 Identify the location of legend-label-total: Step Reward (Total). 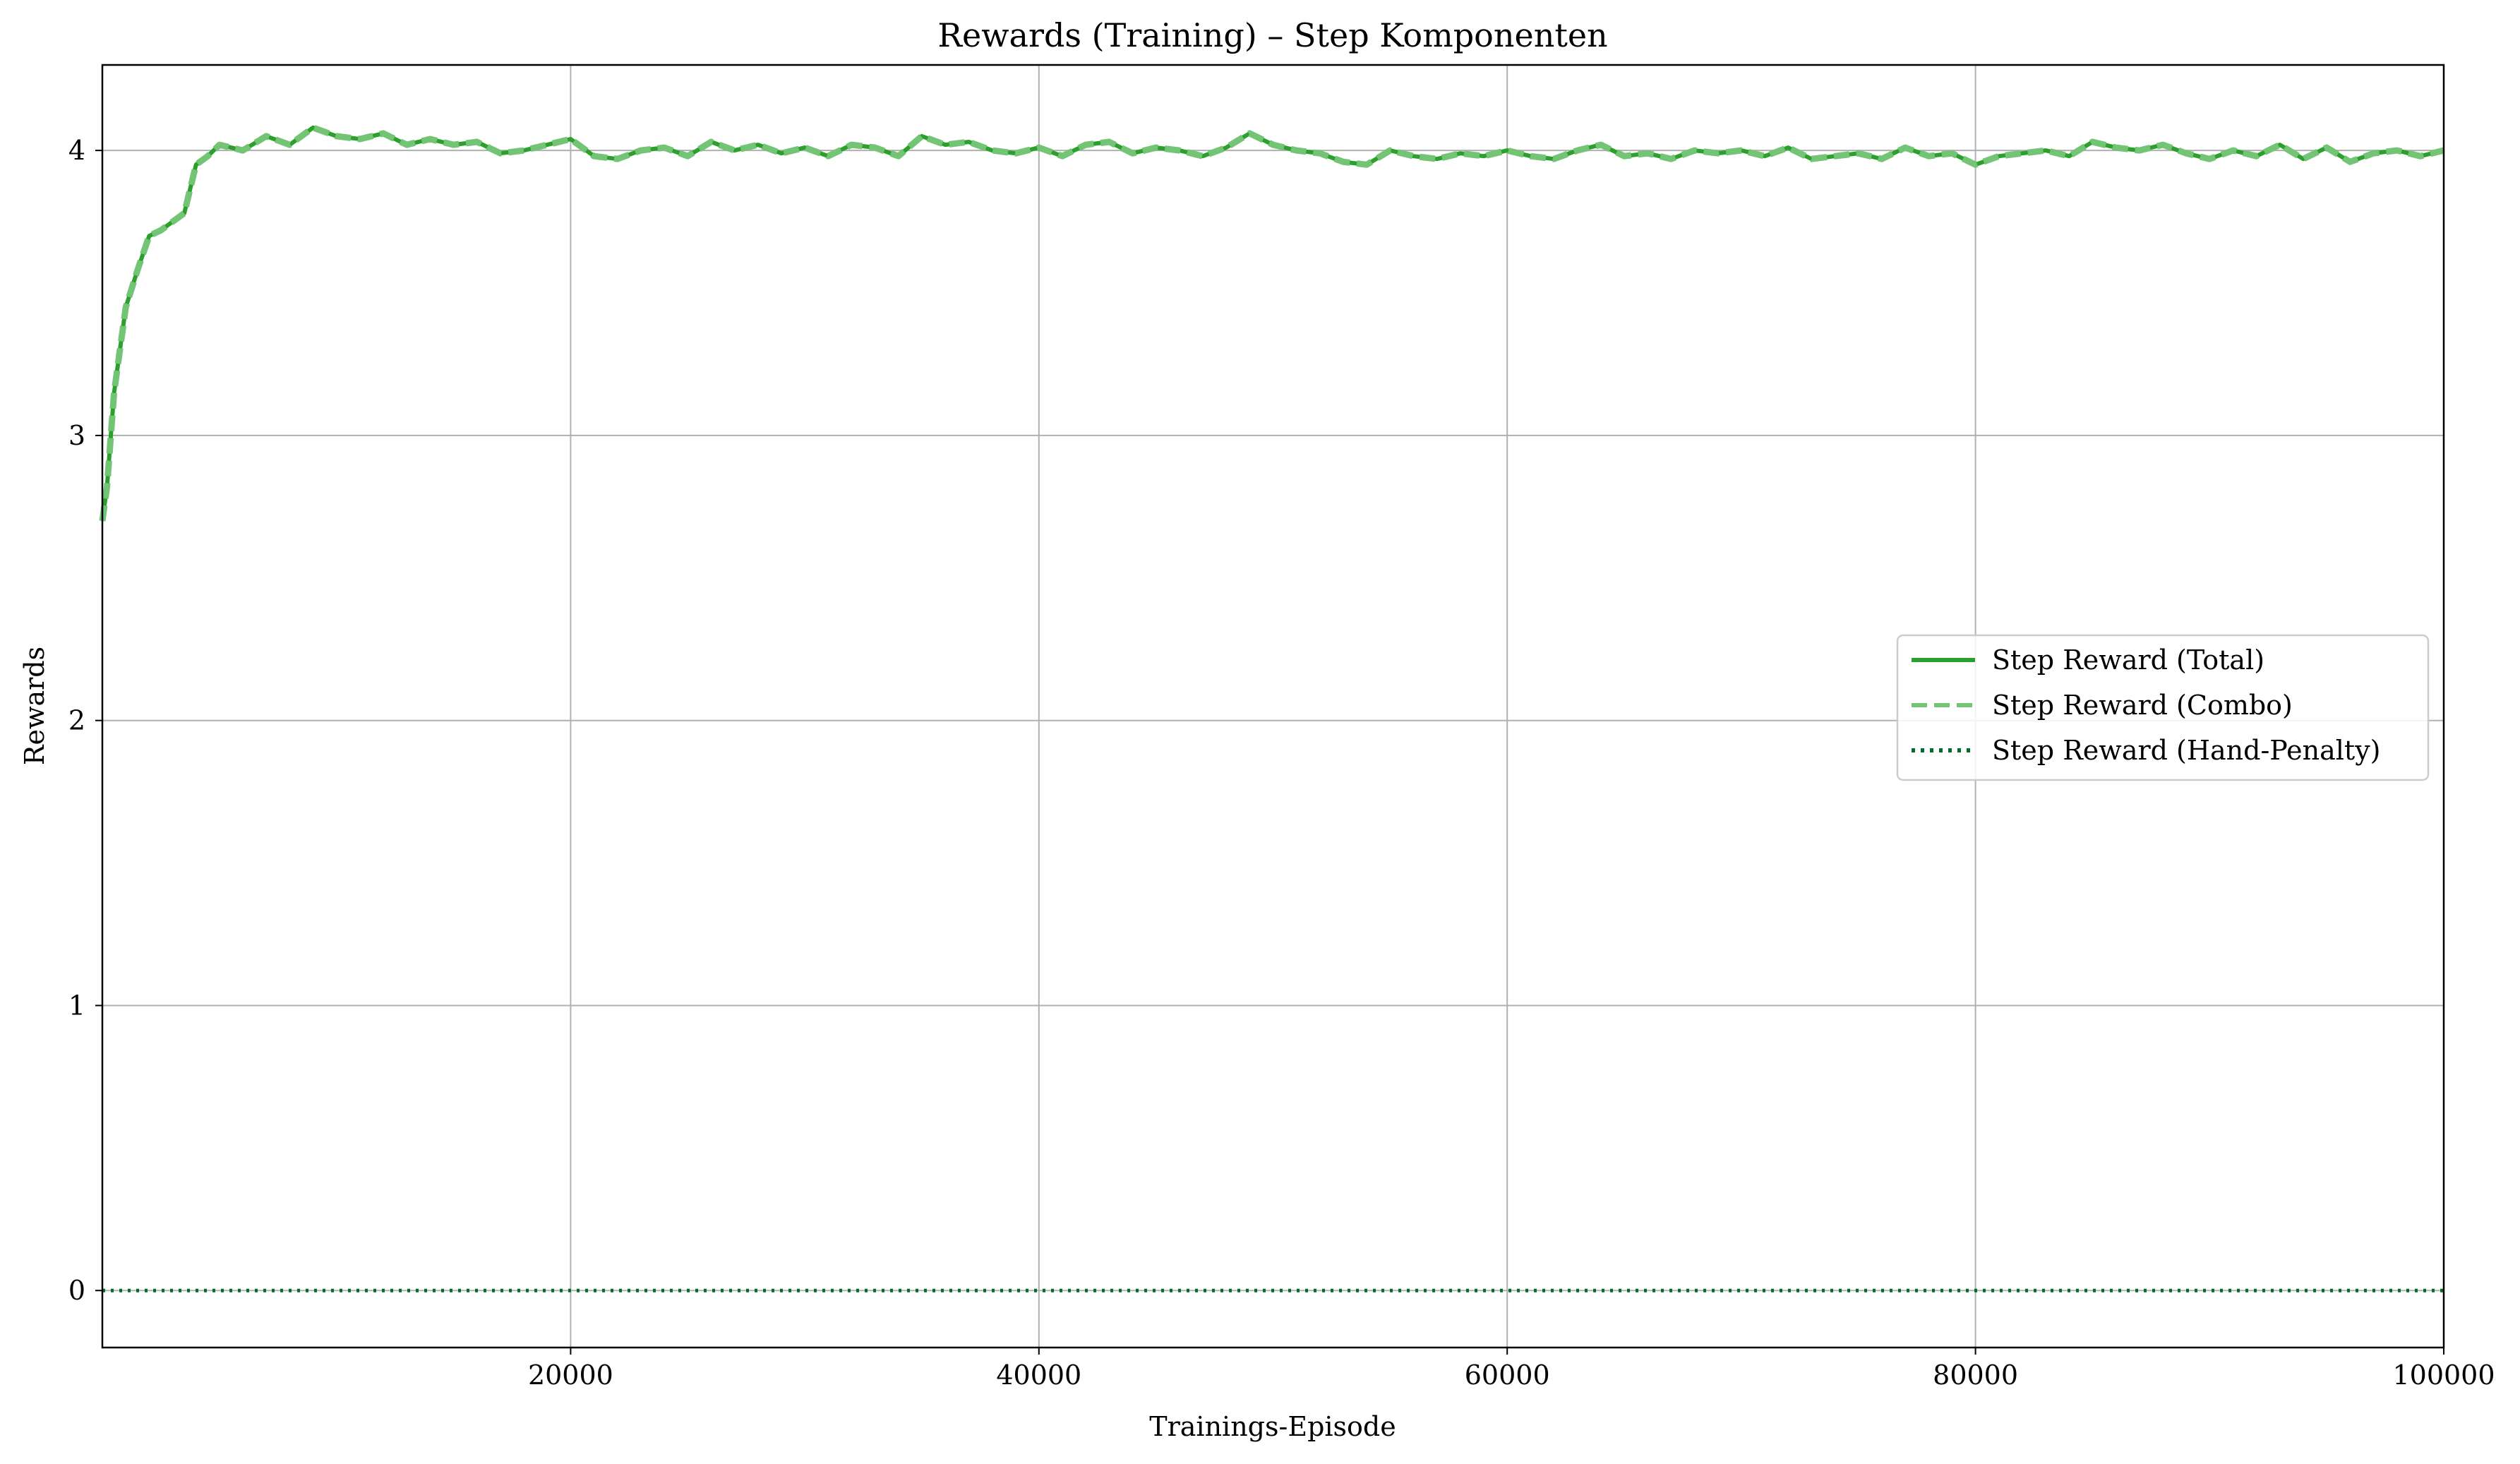
(2128, 660).